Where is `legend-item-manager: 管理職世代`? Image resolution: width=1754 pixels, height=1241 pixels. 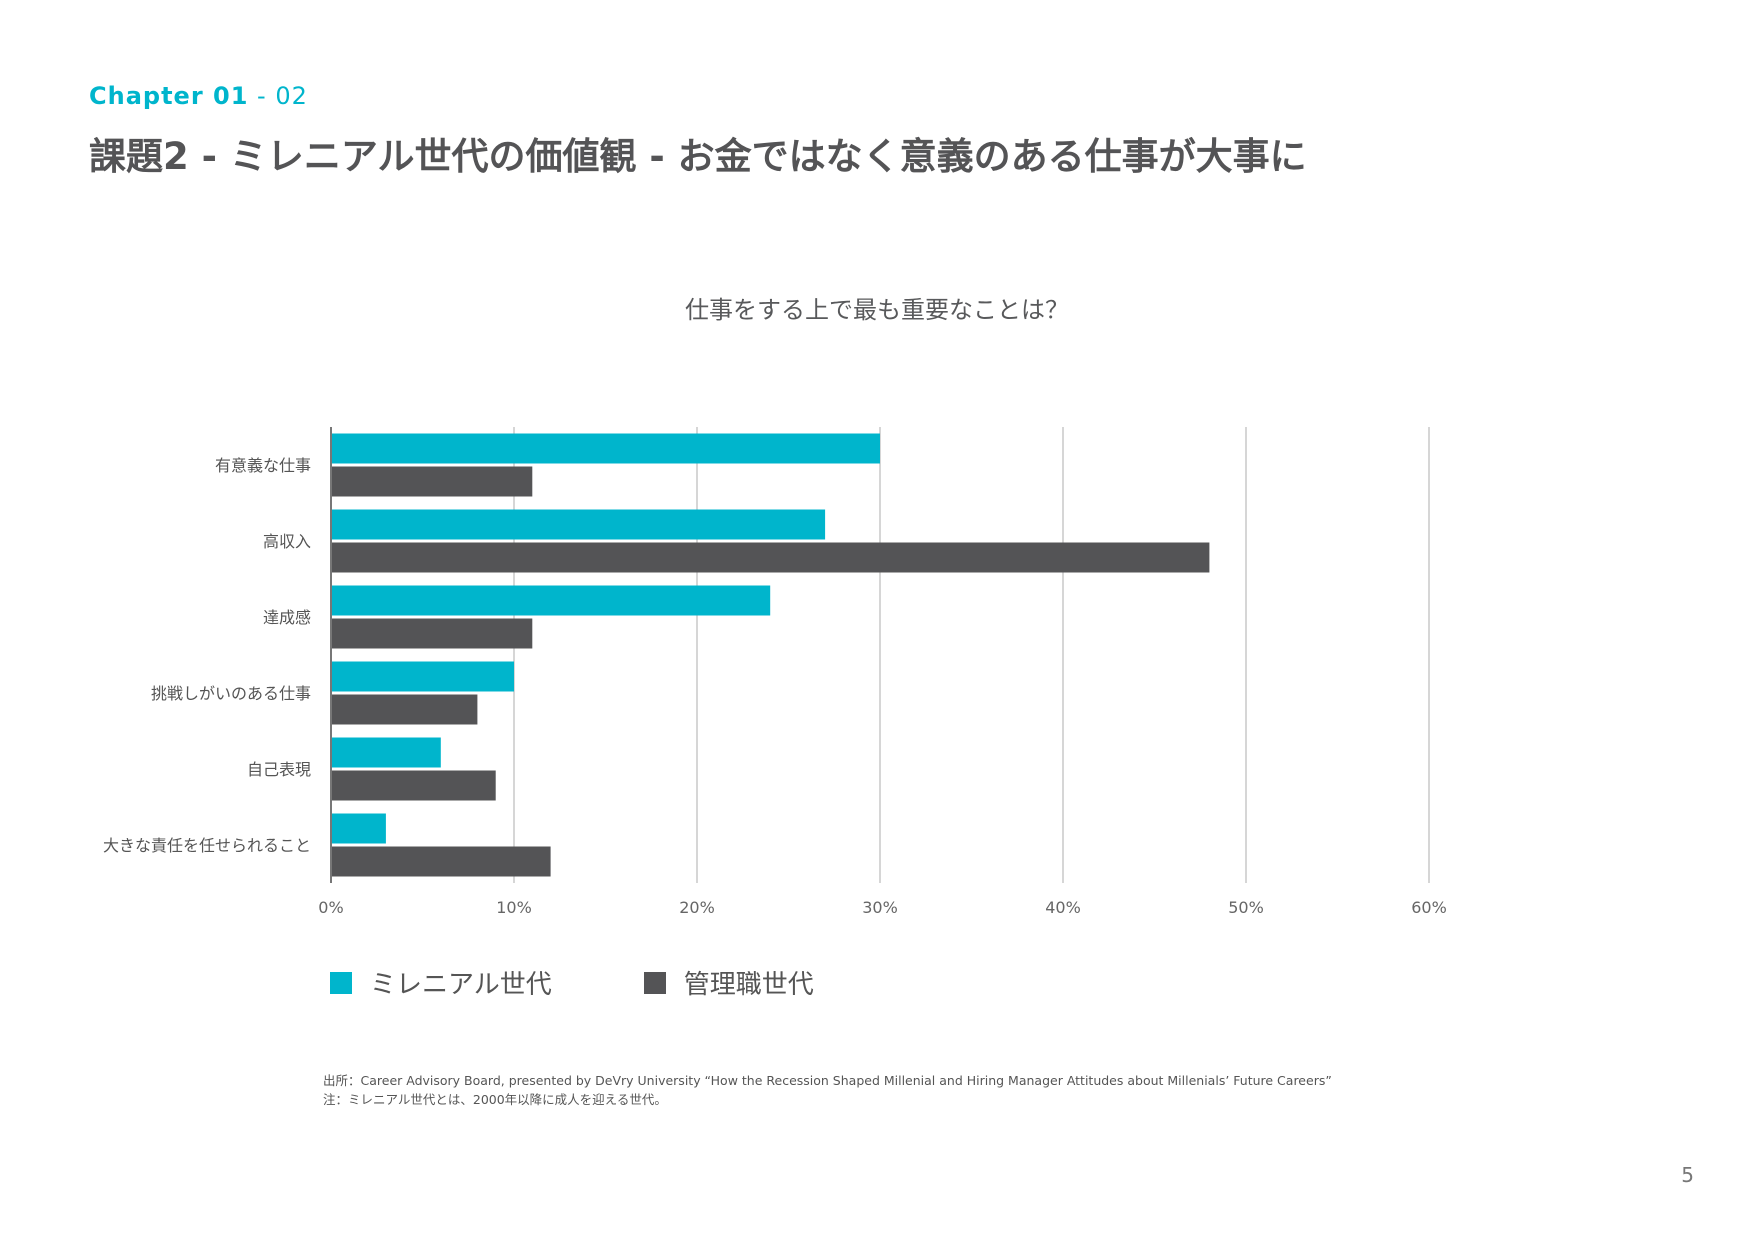 legend-item-manager: 管理職世代 is located at coordinates (728, 982).